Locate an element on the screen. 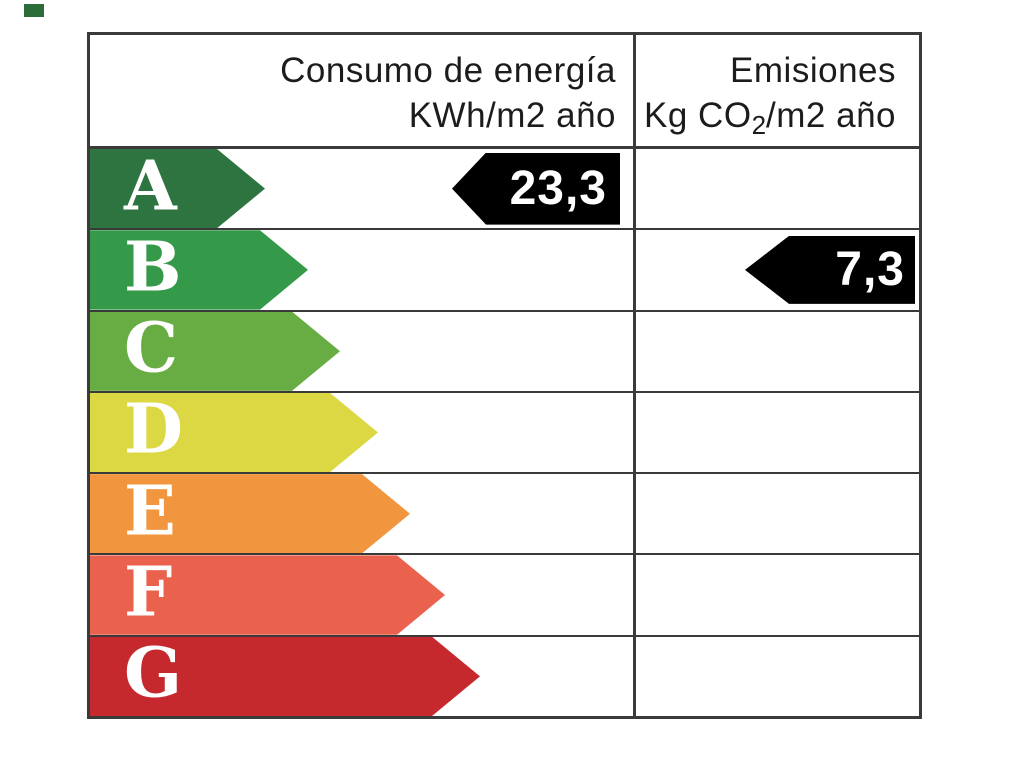 This screenshot has width=1020, height=765. rating-arrow-d is located at coordinates (234, 432).